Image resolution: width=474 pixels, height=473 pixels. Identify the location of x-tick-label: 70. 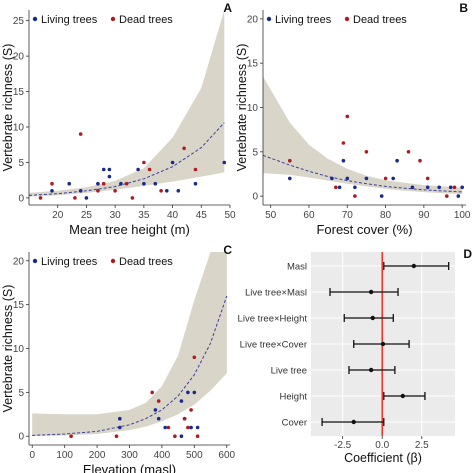
(348, 215).